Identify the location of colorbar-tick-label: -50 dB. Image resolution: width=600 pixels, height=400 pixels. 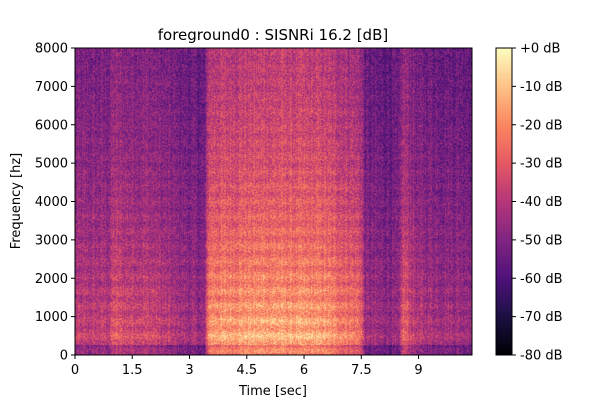
(541, 240).